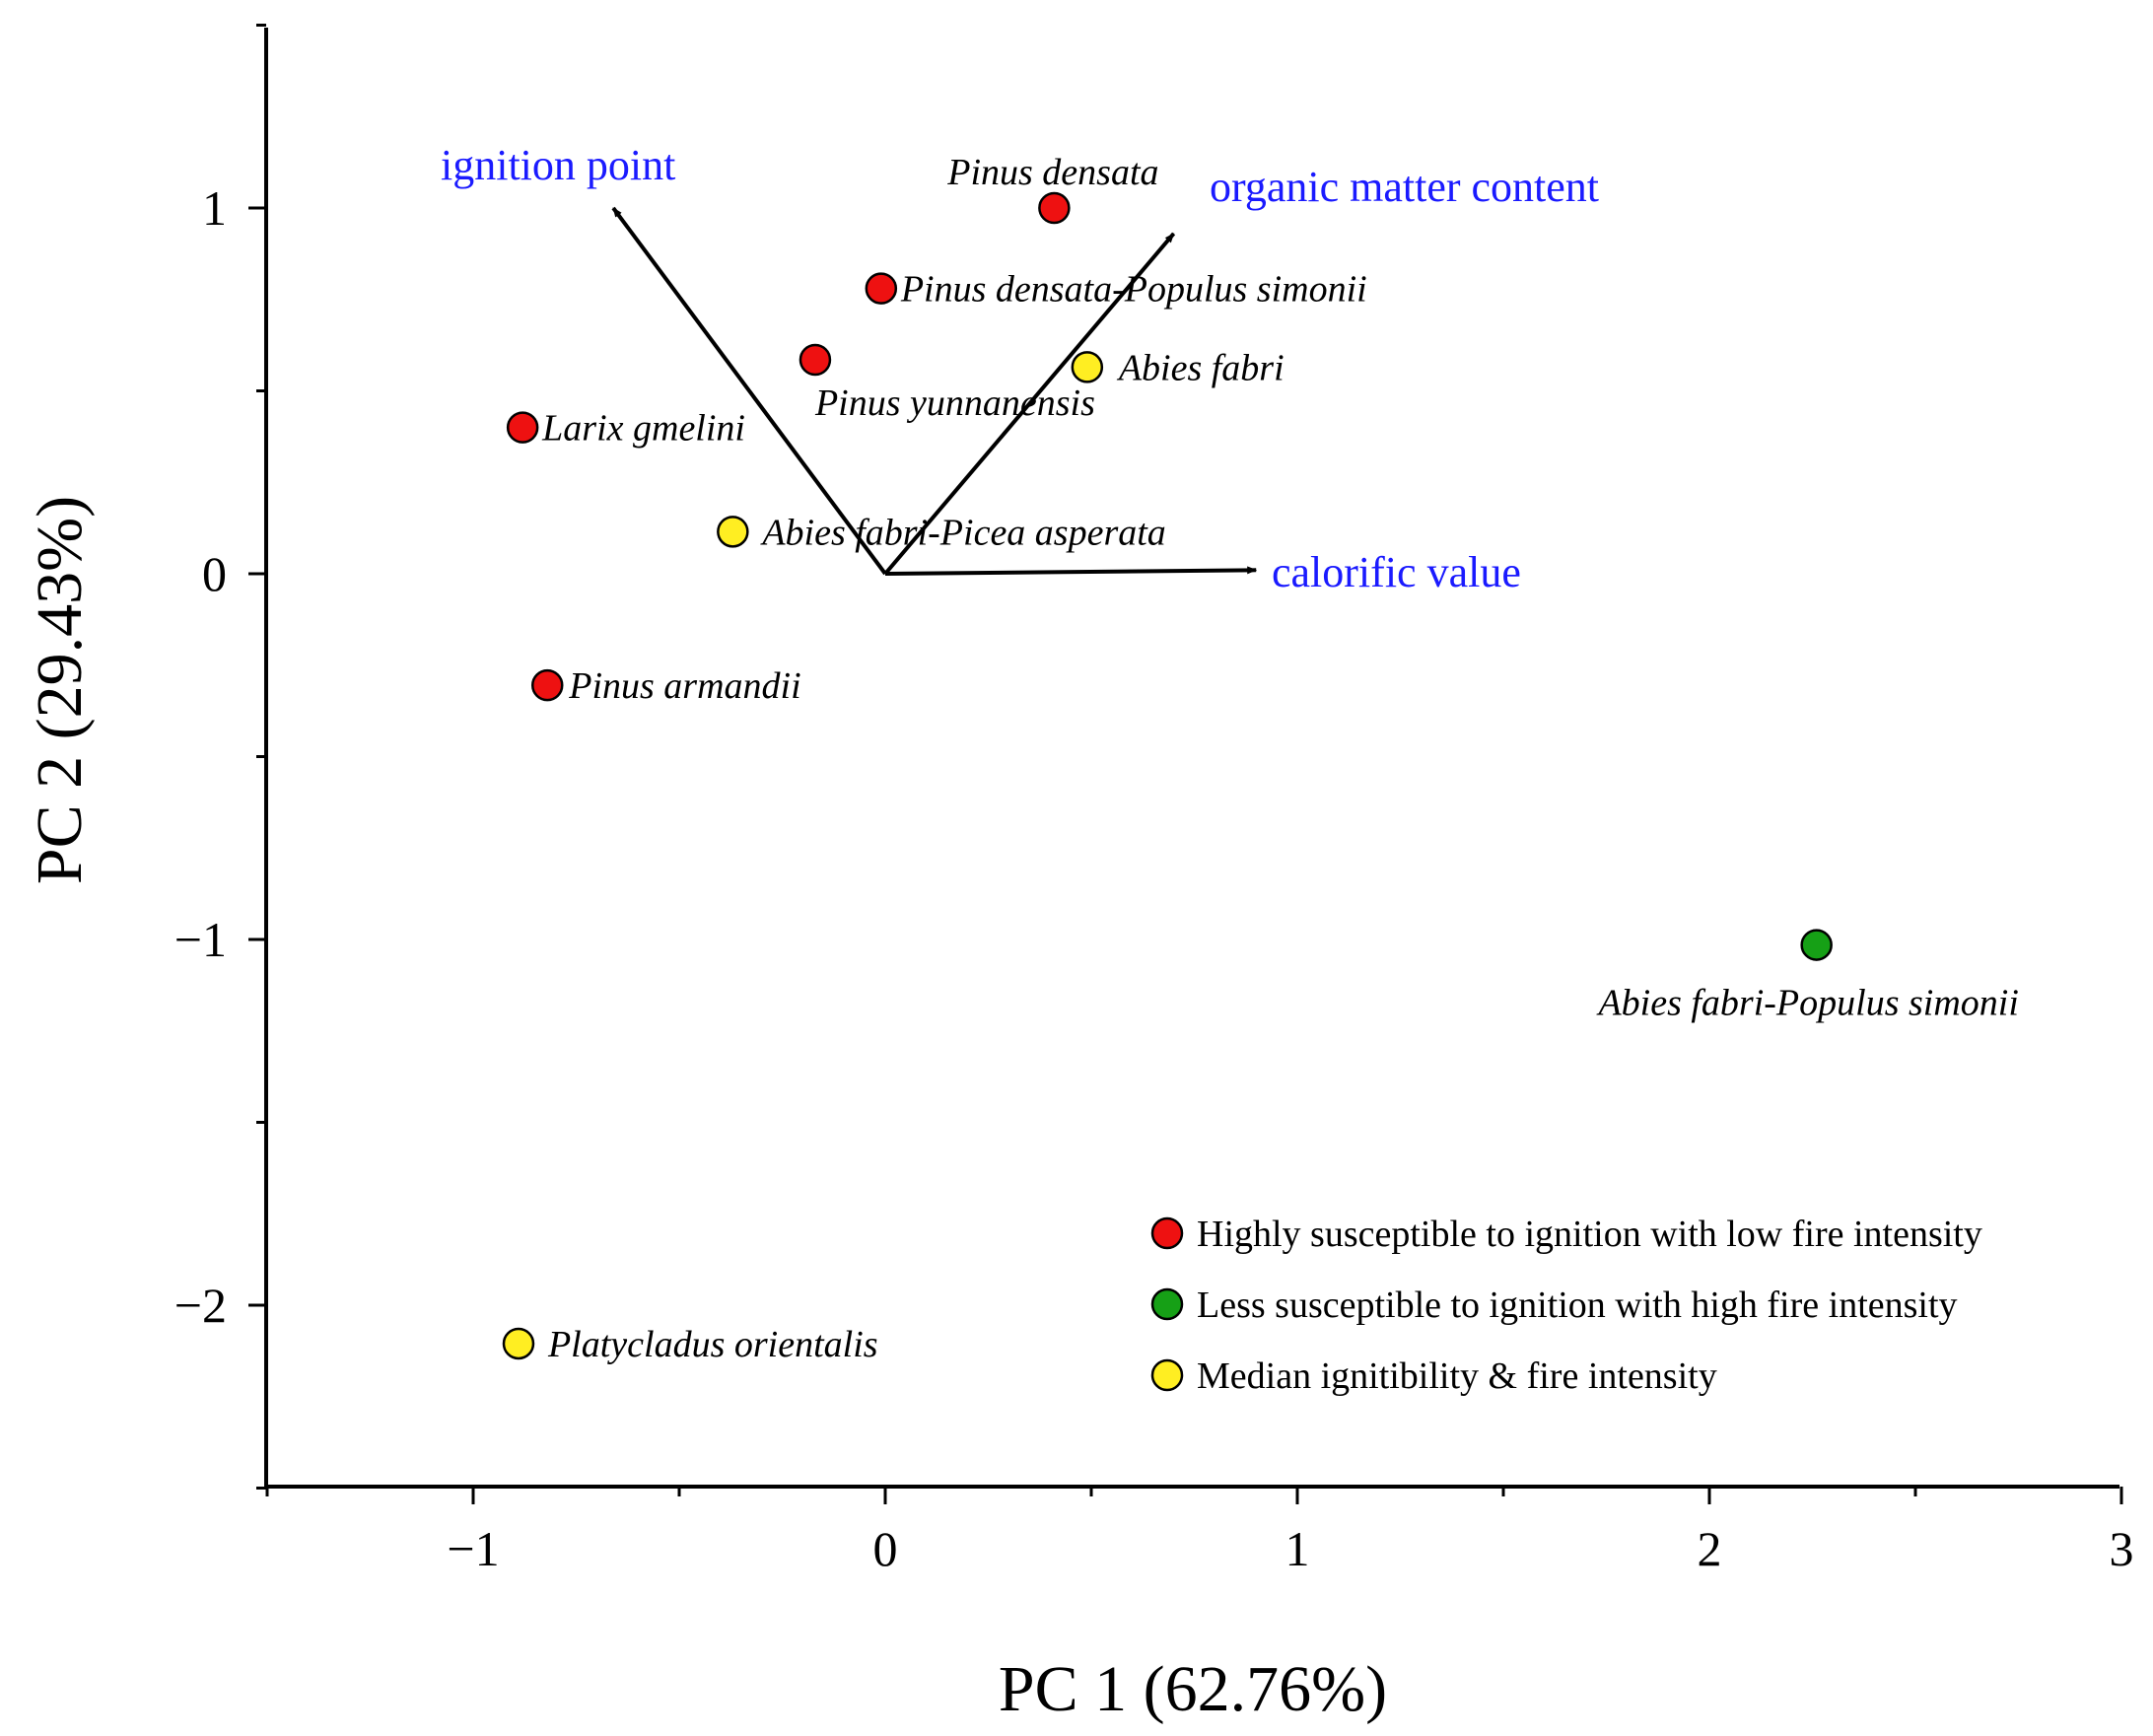 This screenshot has width=2153, height=1736. Describe the element at coordinates (60, 690) in the screenshot. I see `y-axis-title: PC 2 (29.43%)` at that location.